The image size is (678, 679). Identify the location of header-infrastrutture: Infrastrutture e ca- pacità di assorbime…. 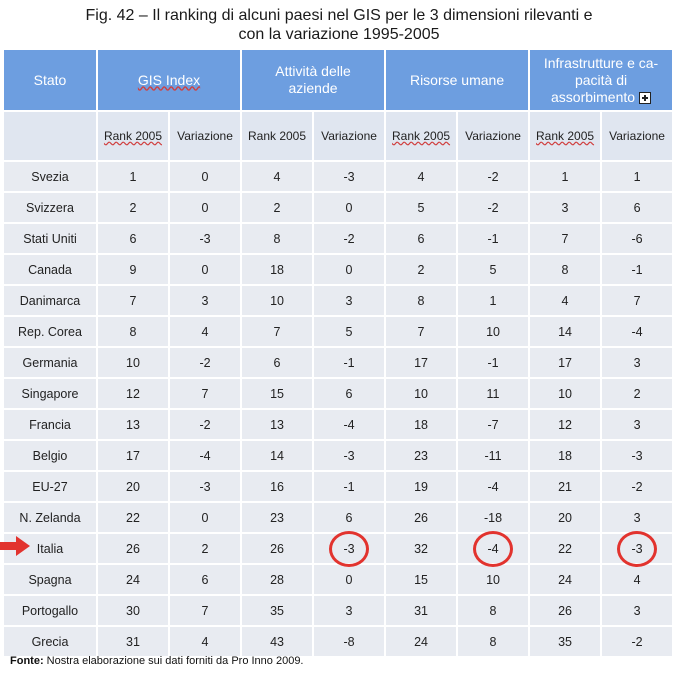
(602, 81).